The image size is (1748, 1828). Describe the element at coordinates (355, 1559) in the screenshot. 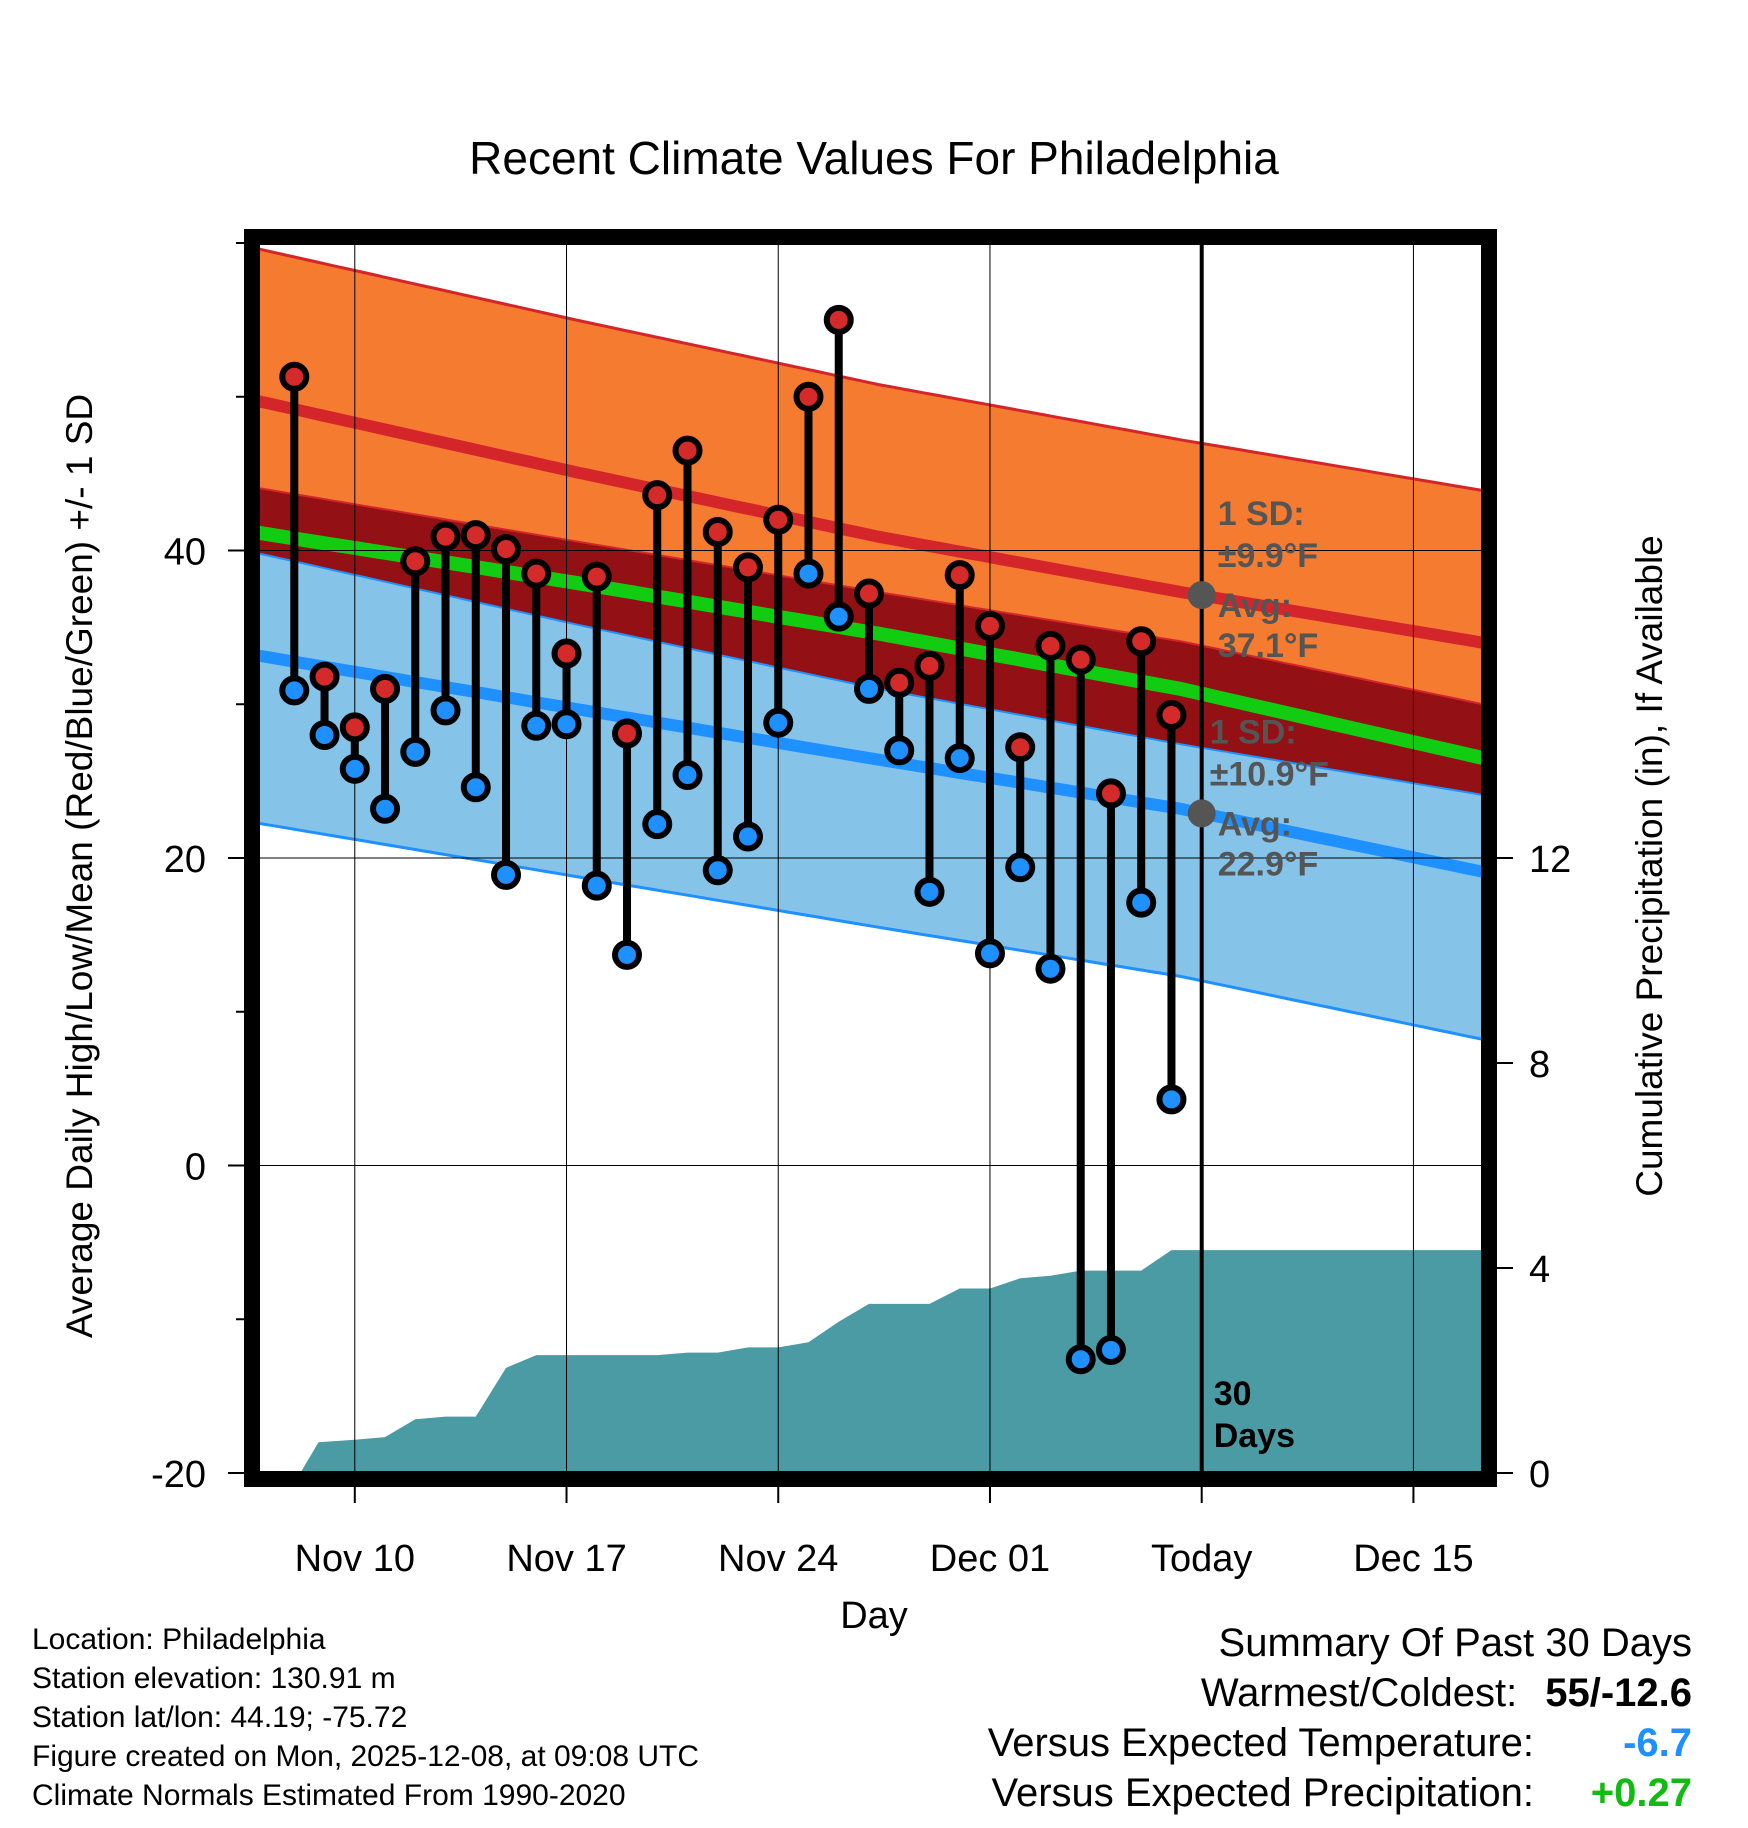

I see `x-tick-label: Nov 10` at that location.